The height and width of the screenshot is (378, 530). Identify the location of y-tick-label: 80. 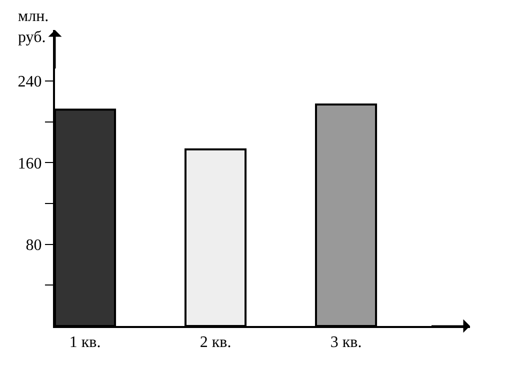
(34, 245).